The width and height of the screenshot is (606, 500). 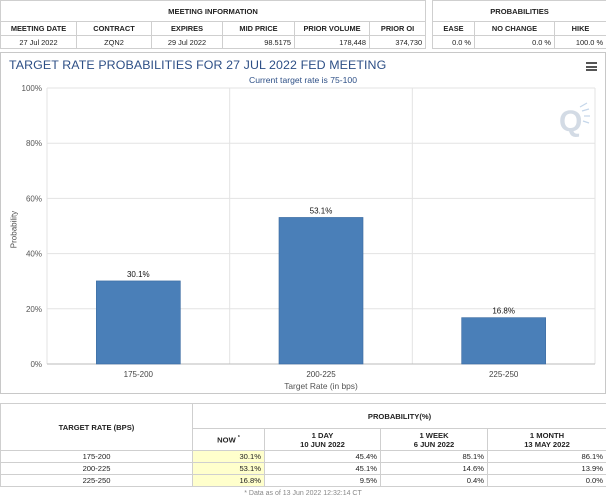 What do you see at coordinates (434, 480) in the screenshot?
I see `one-week-cell: 0.4%` at bounding box center [434, 480].